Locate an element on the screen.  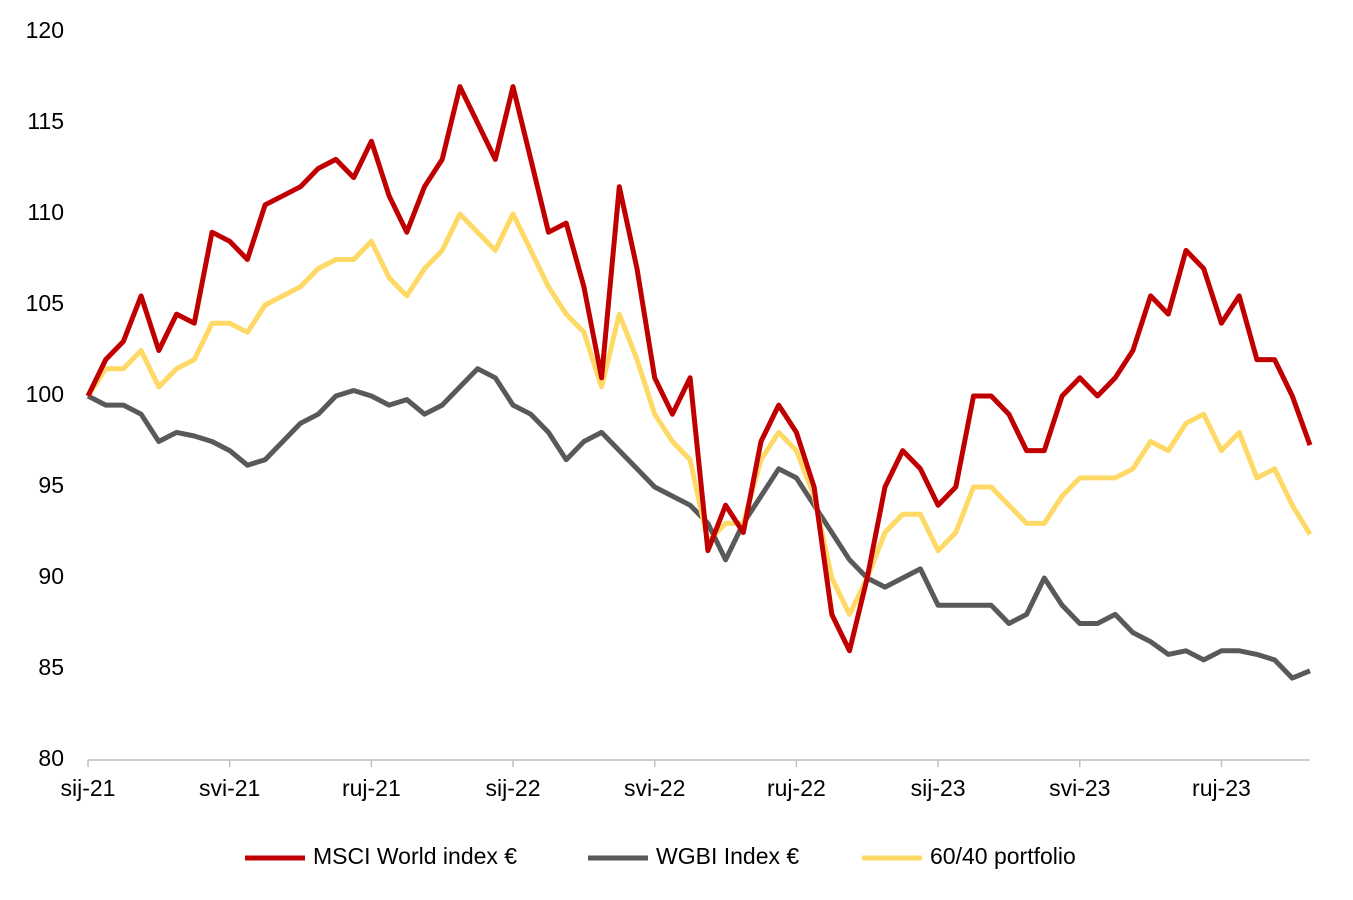
legend-label: 60/40 portfolio is located at coordinates (1003, 856).